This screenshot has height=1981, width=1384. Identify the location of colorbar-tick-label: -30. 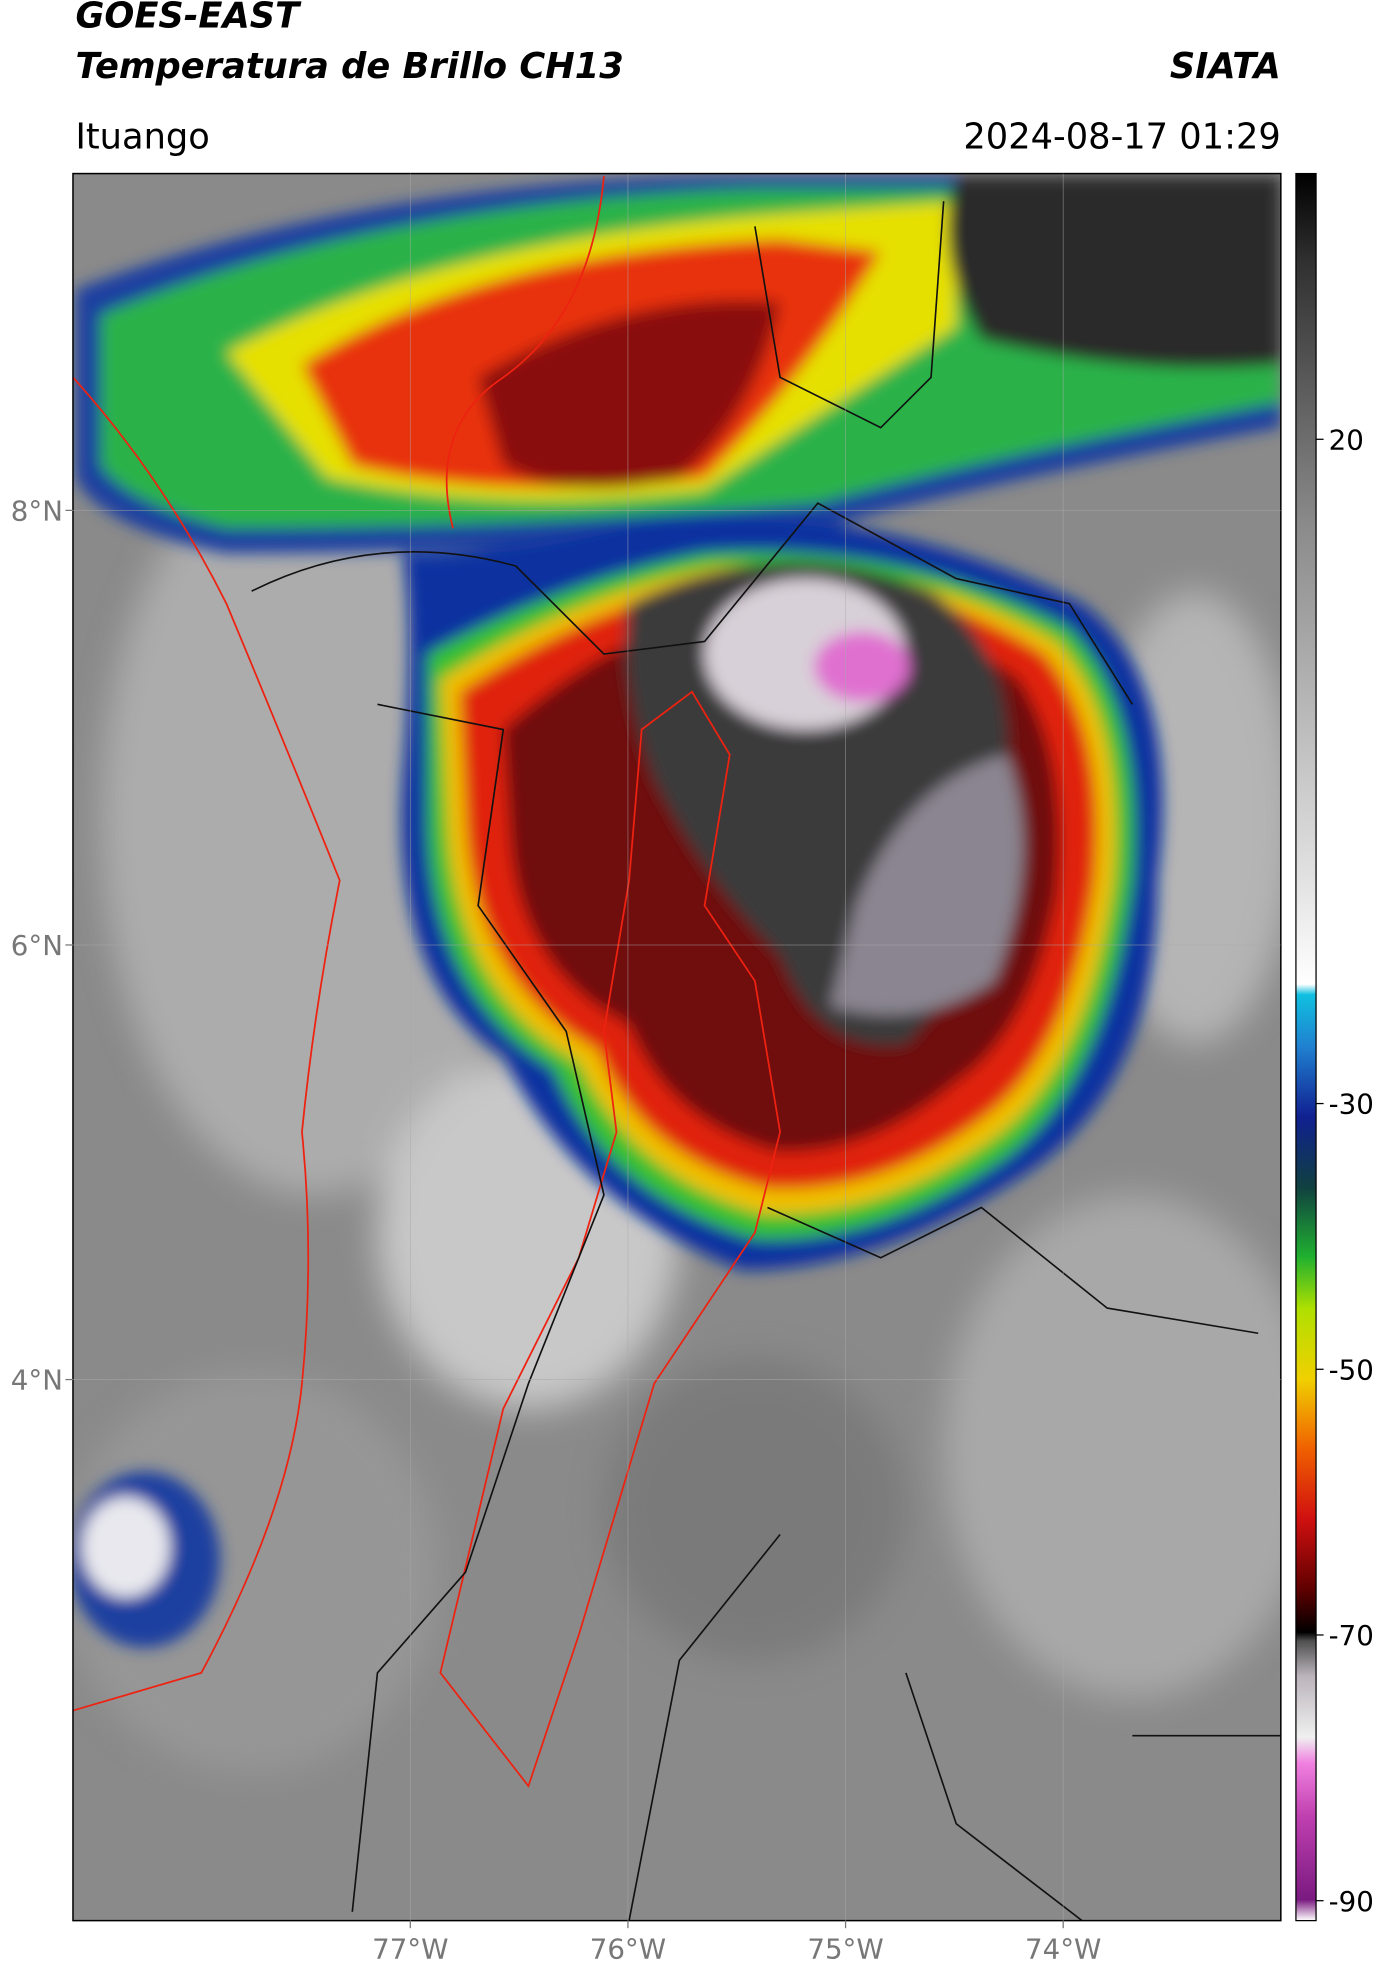
(1351, 1104).